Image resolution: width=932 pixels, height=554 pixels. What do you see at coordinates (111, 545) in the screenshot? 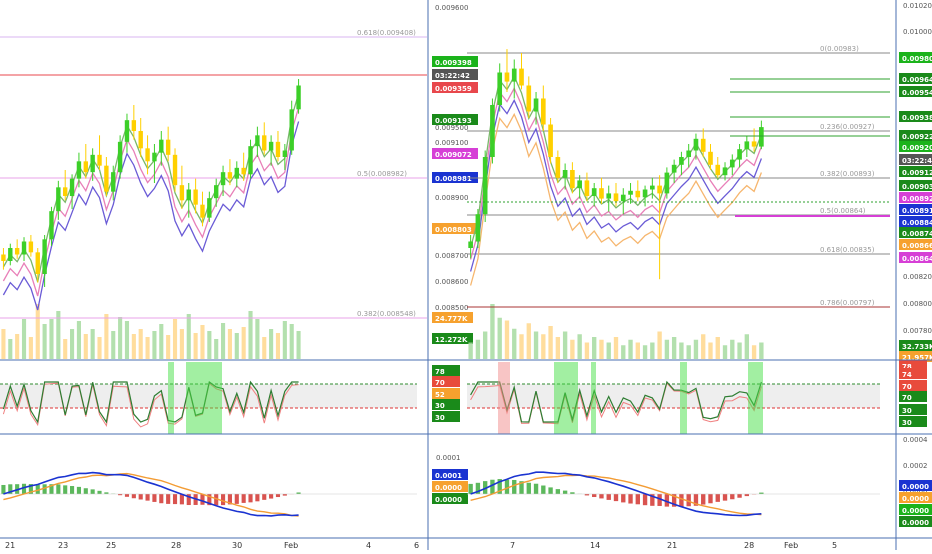
I see `time-axis-label: 25` at bounding box center [111, 545].